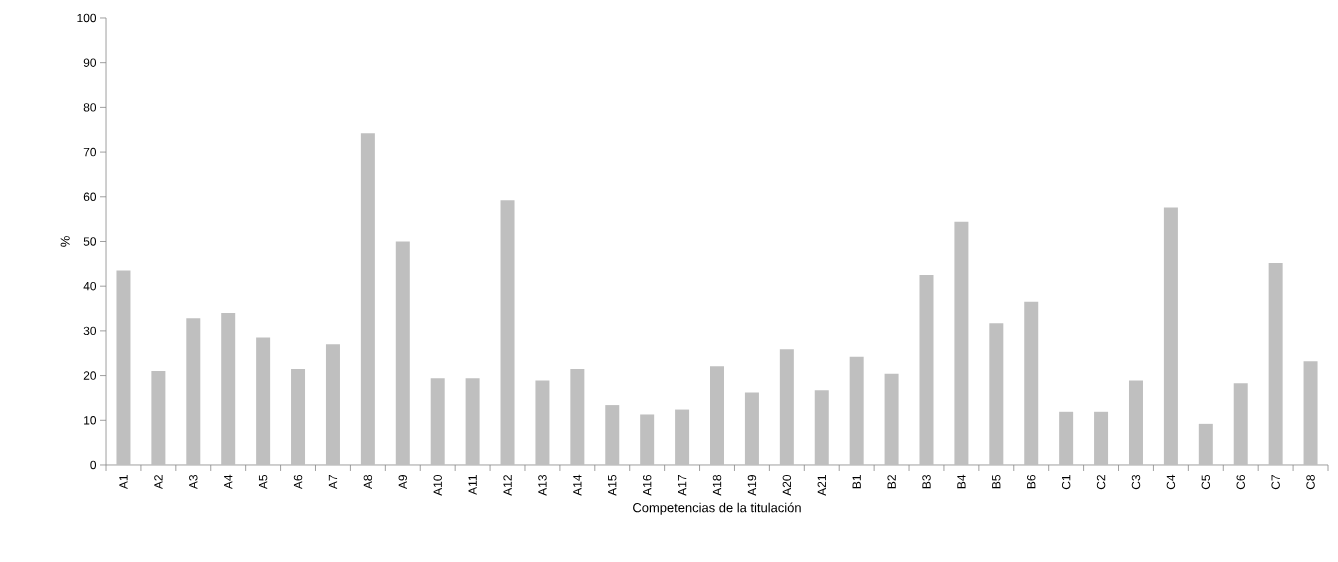  Describe the element at coordinates (1101, 482) in the screenshot. I see `x-tick-label: C2` at that location.